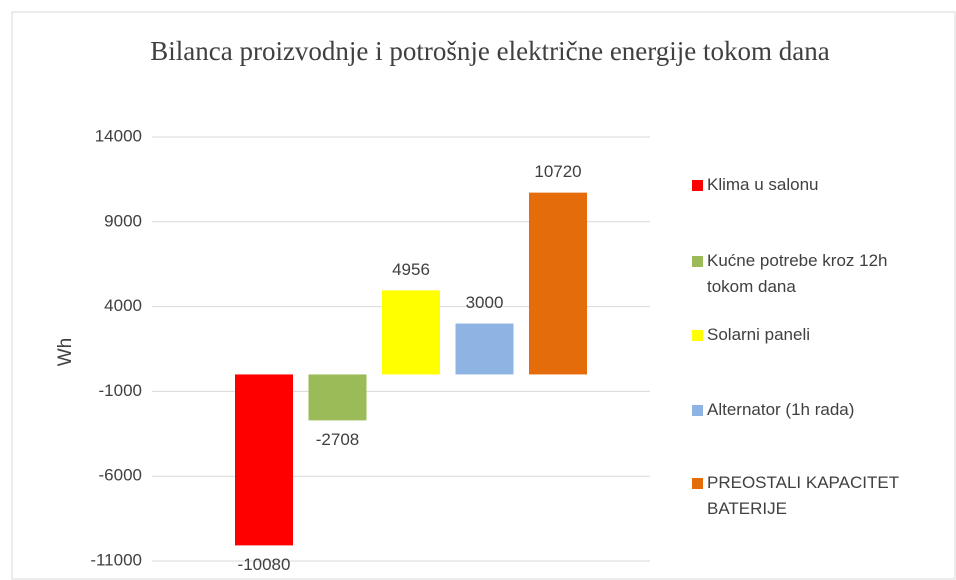 Image resolution: width=956 pixels, height=580 pixels. What do you see at coordinates (781, 409) in the screenshot?
I see `legend-label: Alternator (1h rada)` at bounding box center [781, 409].